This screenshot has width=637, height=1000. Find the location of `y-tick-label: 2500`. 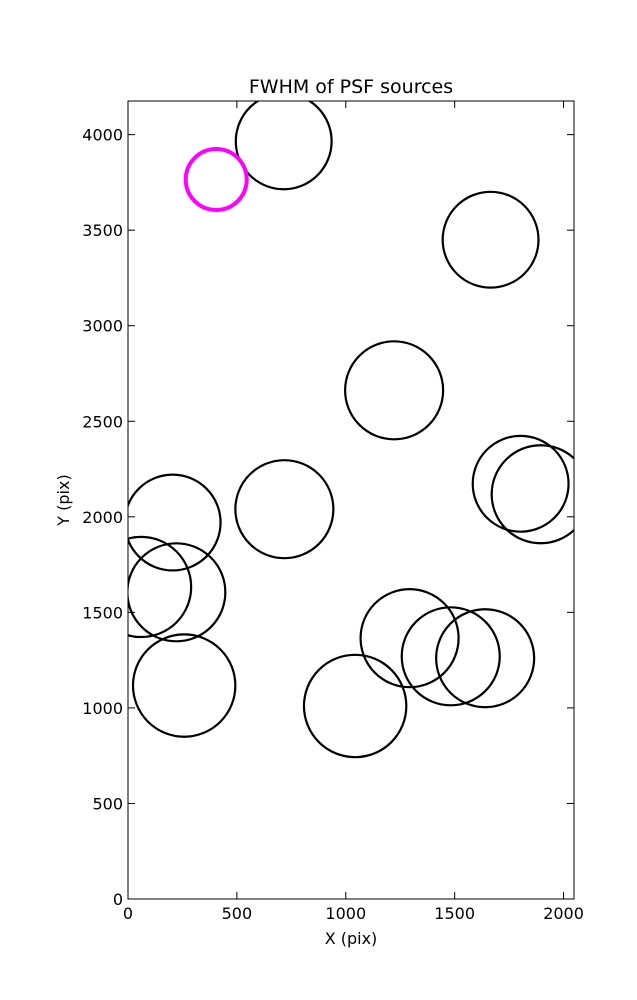

y-tick-label: 2500 is located at coordinates (102, 421).